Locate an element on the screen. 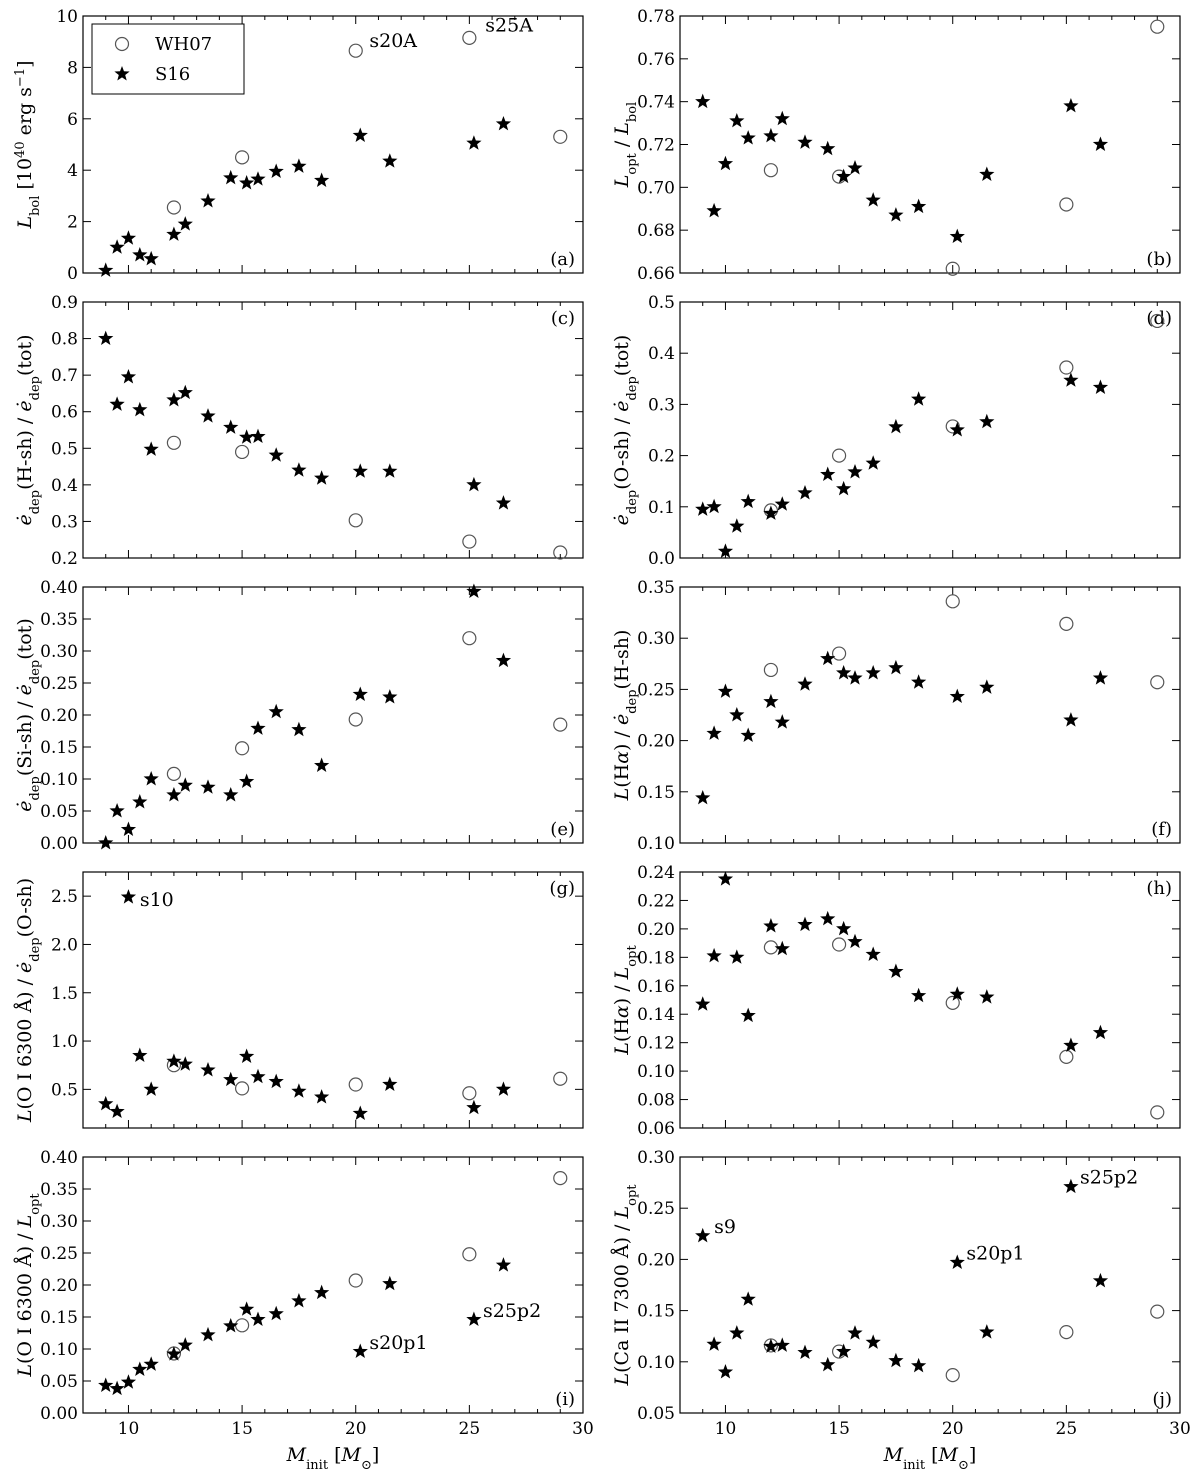  y-tick-label: 0.2 is located at coordinates (661, 457).